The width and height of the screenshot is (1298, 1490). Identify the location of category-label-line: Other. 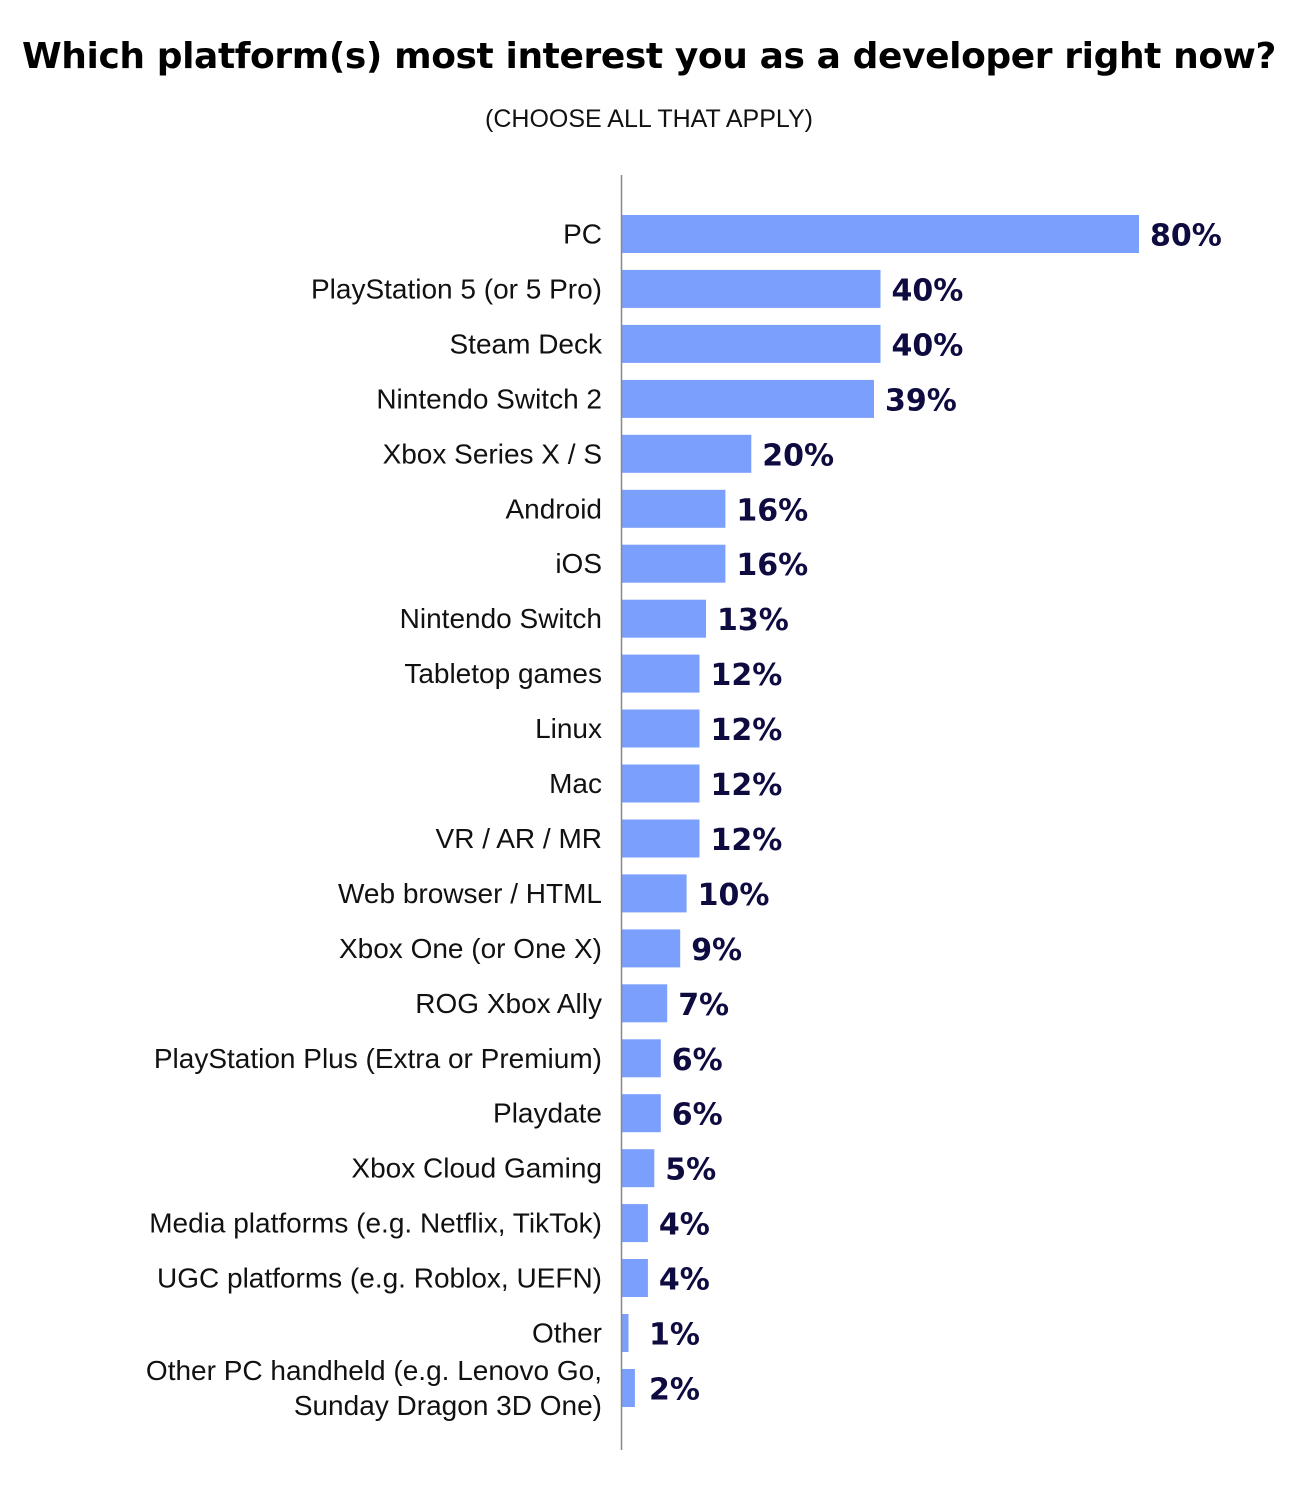
(567, 1333).